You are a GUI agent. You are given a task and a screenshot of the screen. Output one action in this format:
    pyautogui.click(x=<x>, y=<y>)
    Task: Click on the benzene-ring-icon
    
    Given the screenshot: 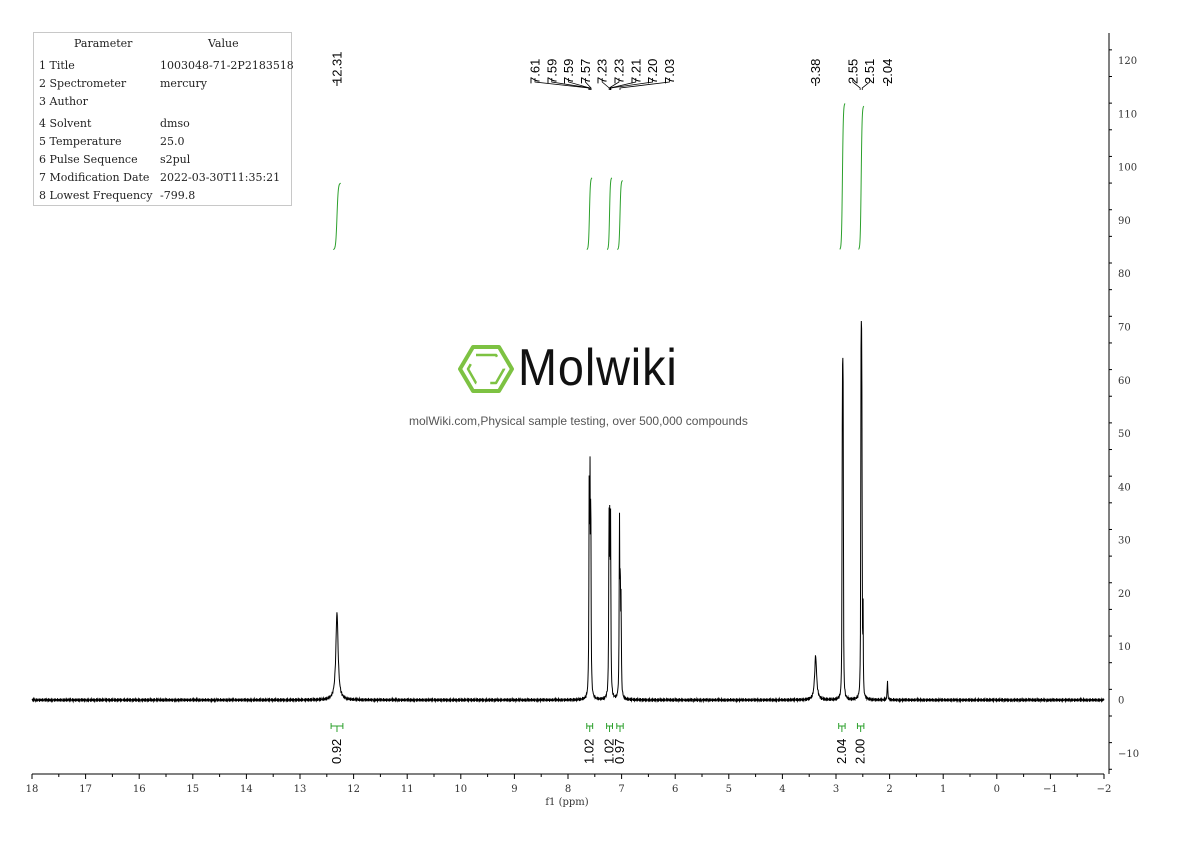 What is the action you would take?
    pyautogui.click(x=486, y=369)
    